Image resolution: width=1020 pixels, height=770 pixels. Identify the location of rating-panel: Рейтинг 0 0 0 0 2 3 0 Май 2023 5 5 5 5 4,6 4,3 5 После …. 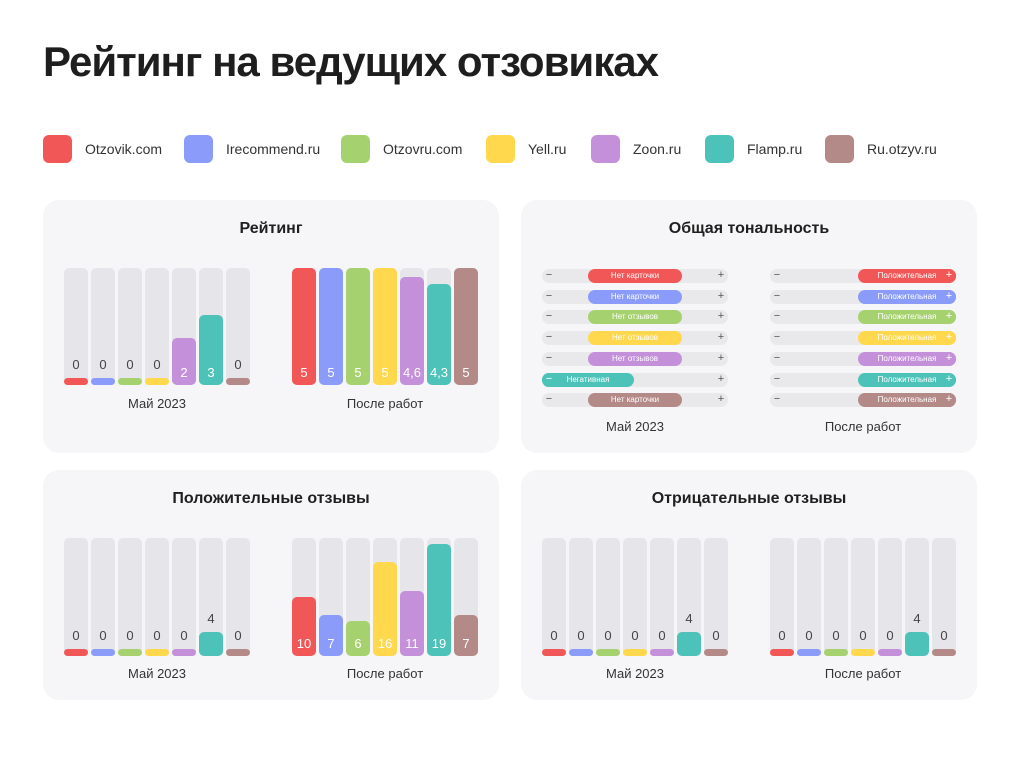
(271, 326).